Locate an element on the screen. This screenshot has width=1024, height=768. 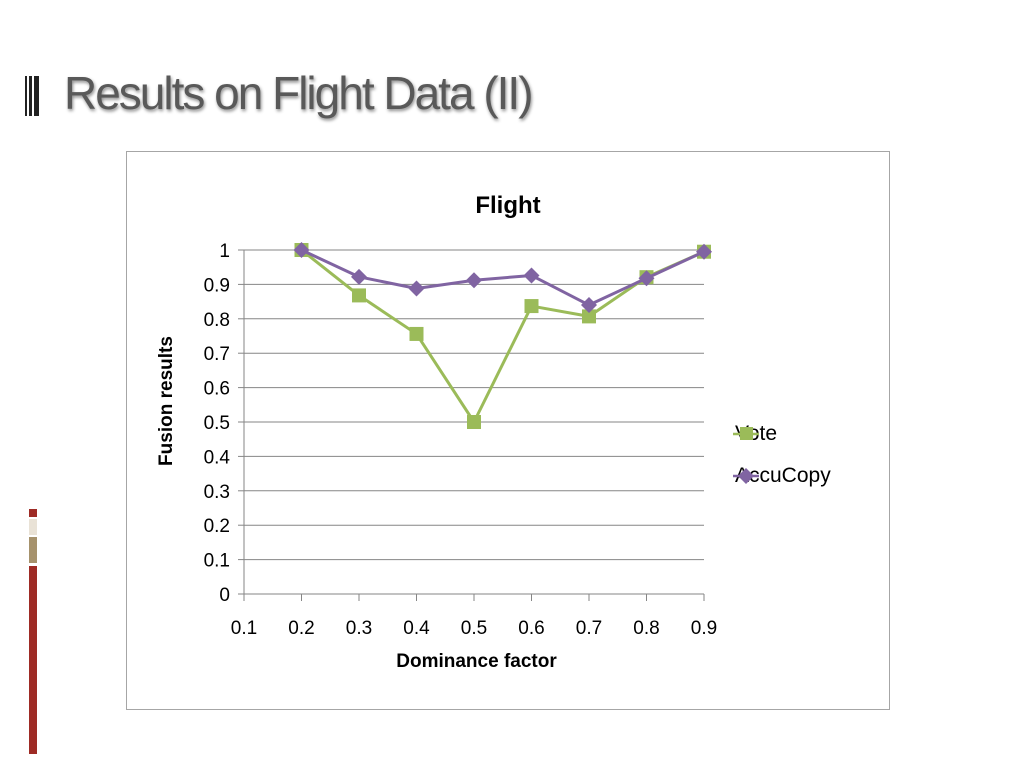
x-tick-label: 0.4 is located at coordinates (416, 628).